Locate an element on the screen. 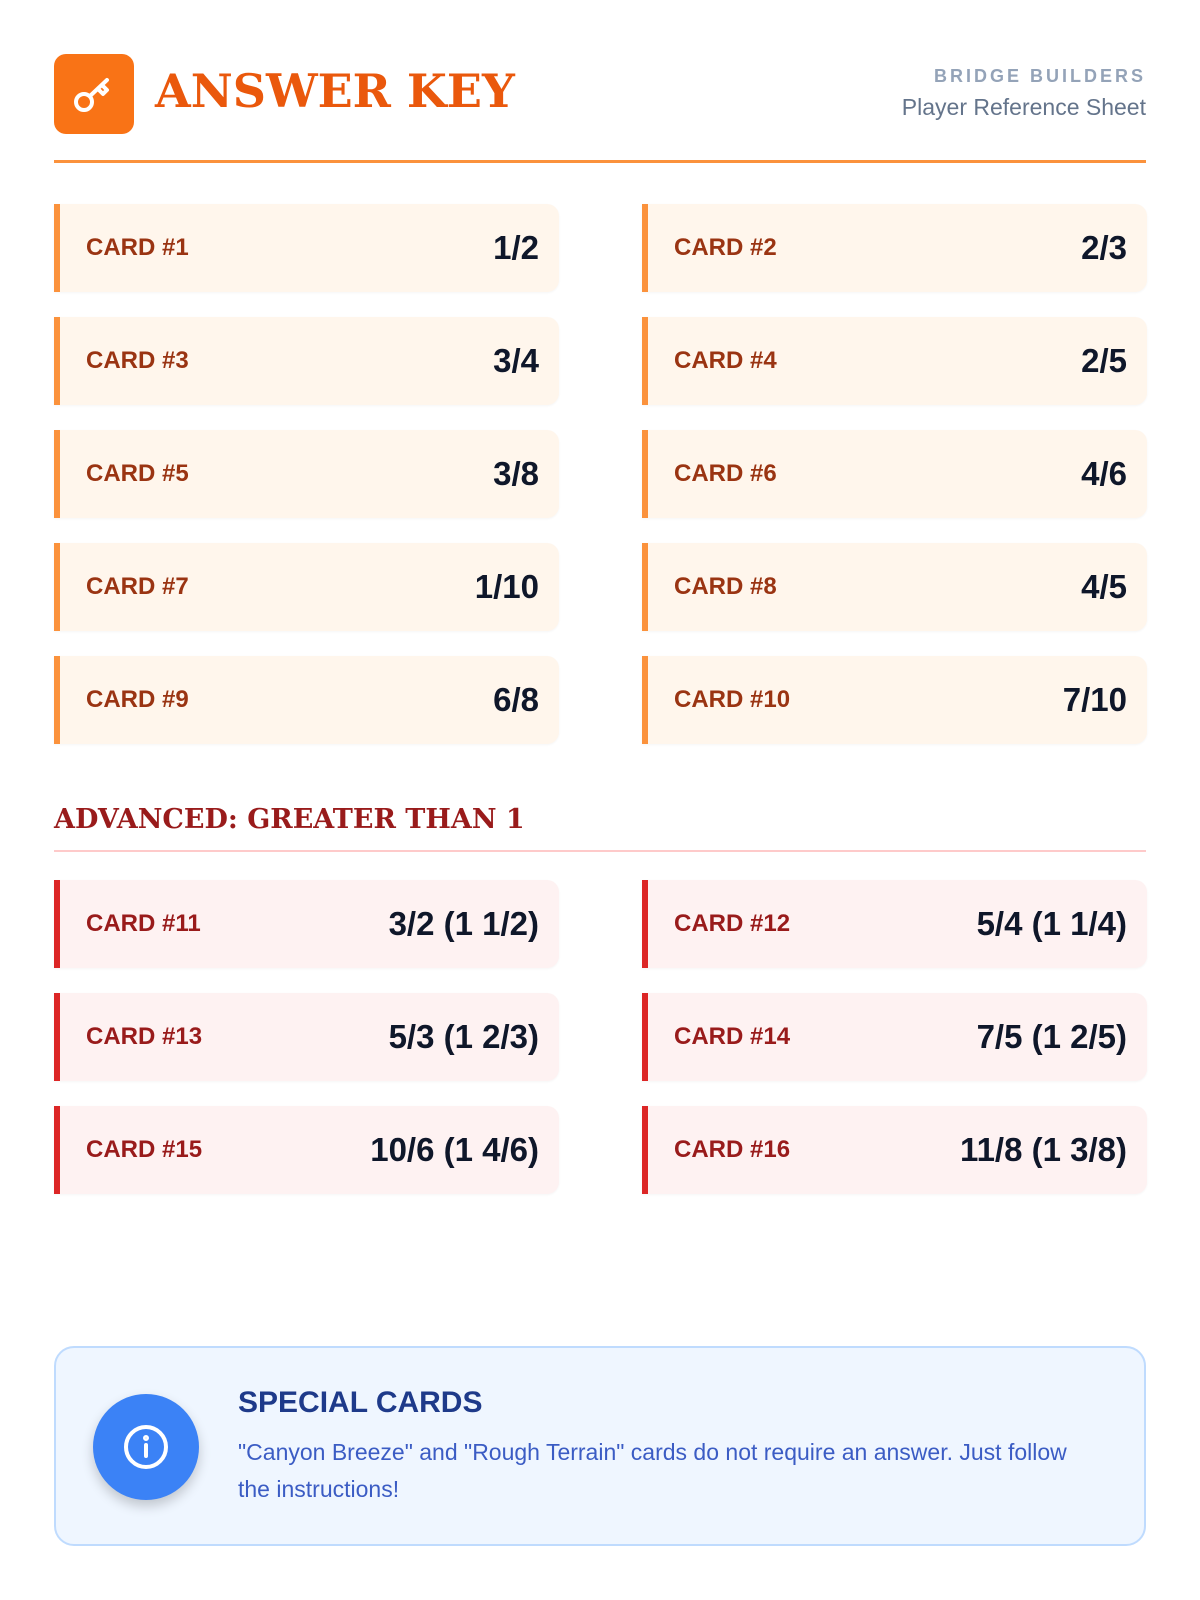 This screenshot has height=1600, width=1200. card-answer: 1/10 is located at coordinates (506, 586).